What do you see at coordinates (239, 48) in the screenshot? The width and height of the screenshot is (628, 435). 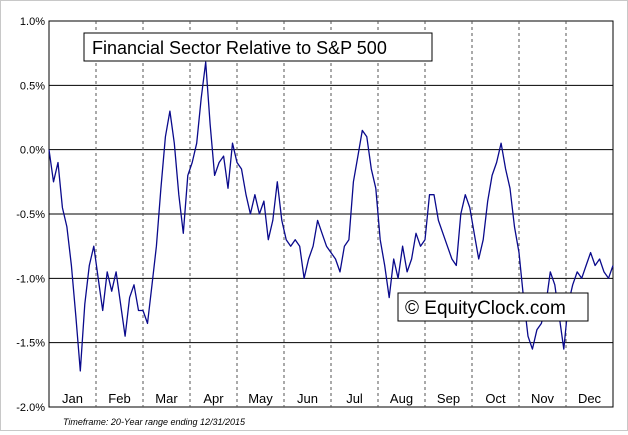 I see `chart-title: Financial Sector Relative to S&P 500` at bounding box center [239, 48].